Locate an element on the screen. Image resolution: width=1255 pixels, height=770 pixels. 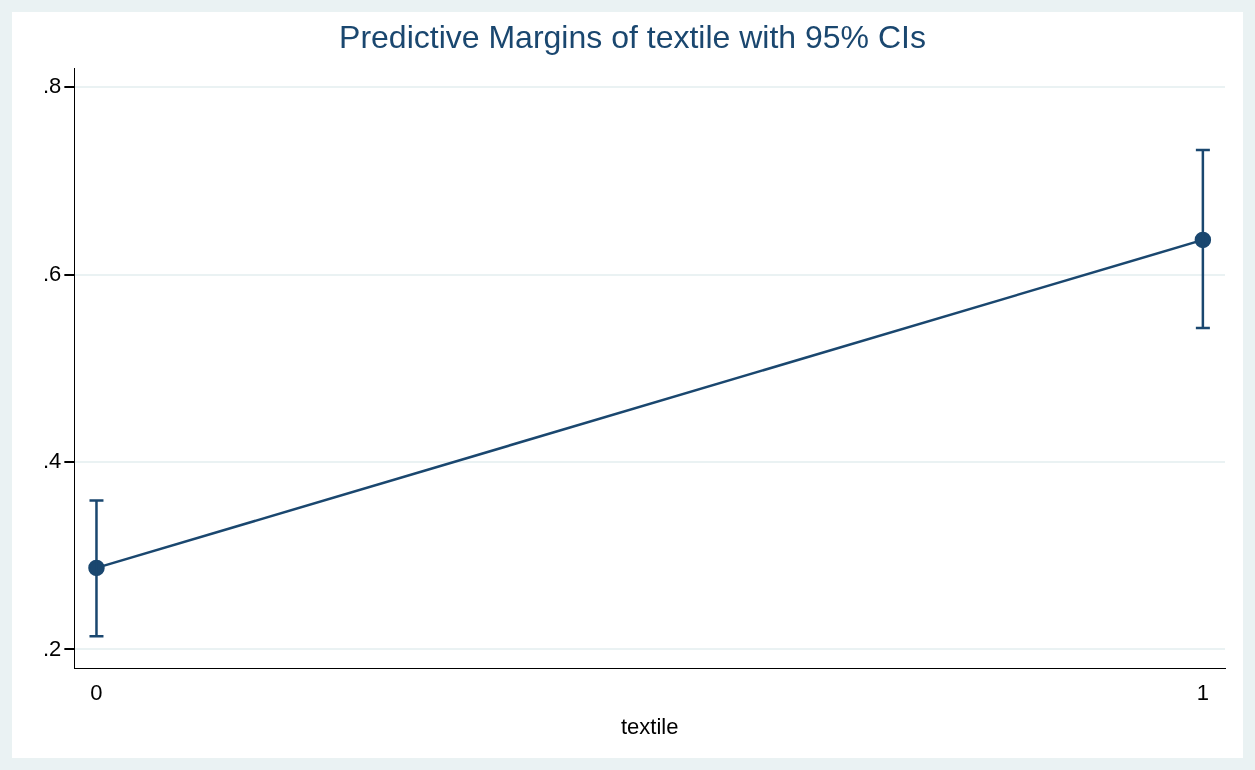
x-tick-label: 1 is located at coordinates (1202, 693).